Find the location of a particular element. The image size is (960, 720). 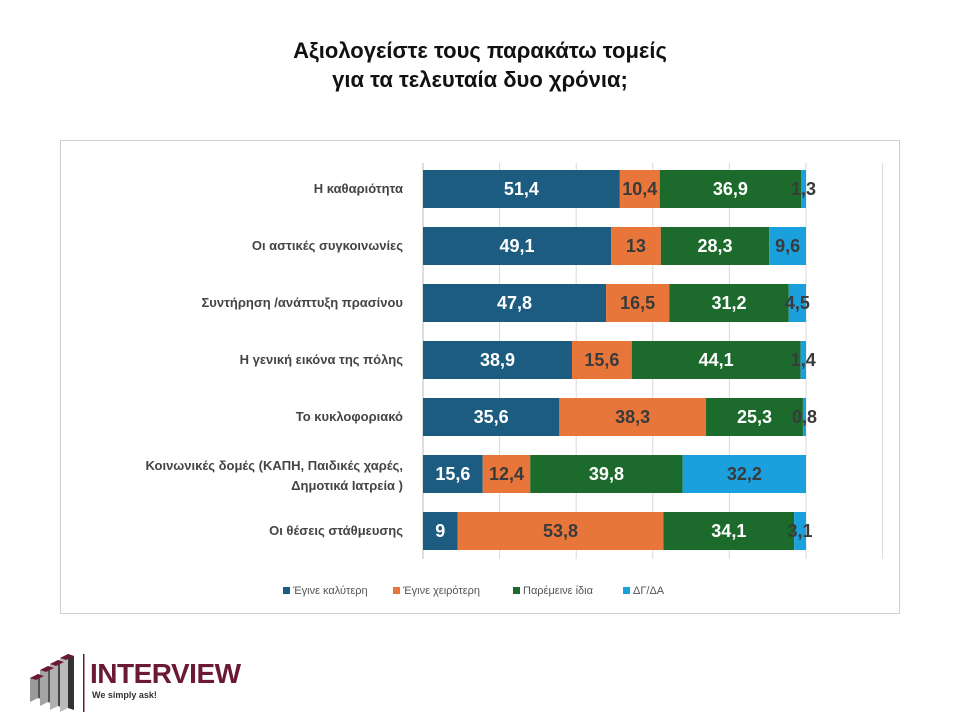

data-label: 53,8 is located at coordinates (560, 531).